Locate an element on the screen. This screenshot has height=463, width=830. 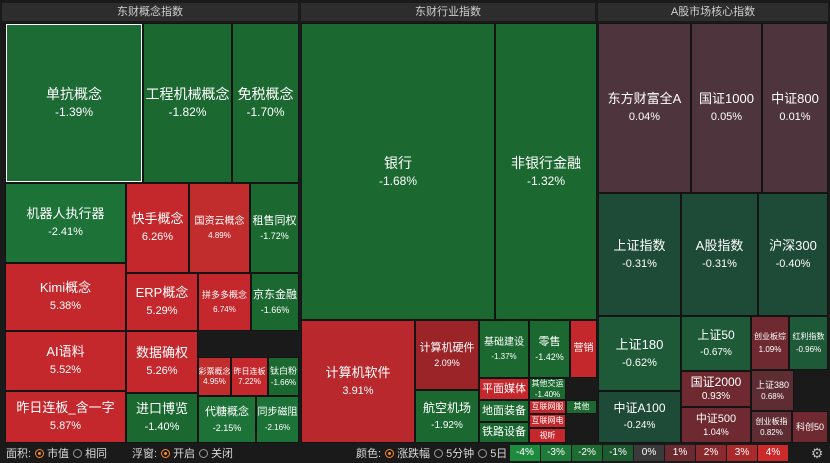
tile-name: ERP概念 is located at coordinates (162, 293).